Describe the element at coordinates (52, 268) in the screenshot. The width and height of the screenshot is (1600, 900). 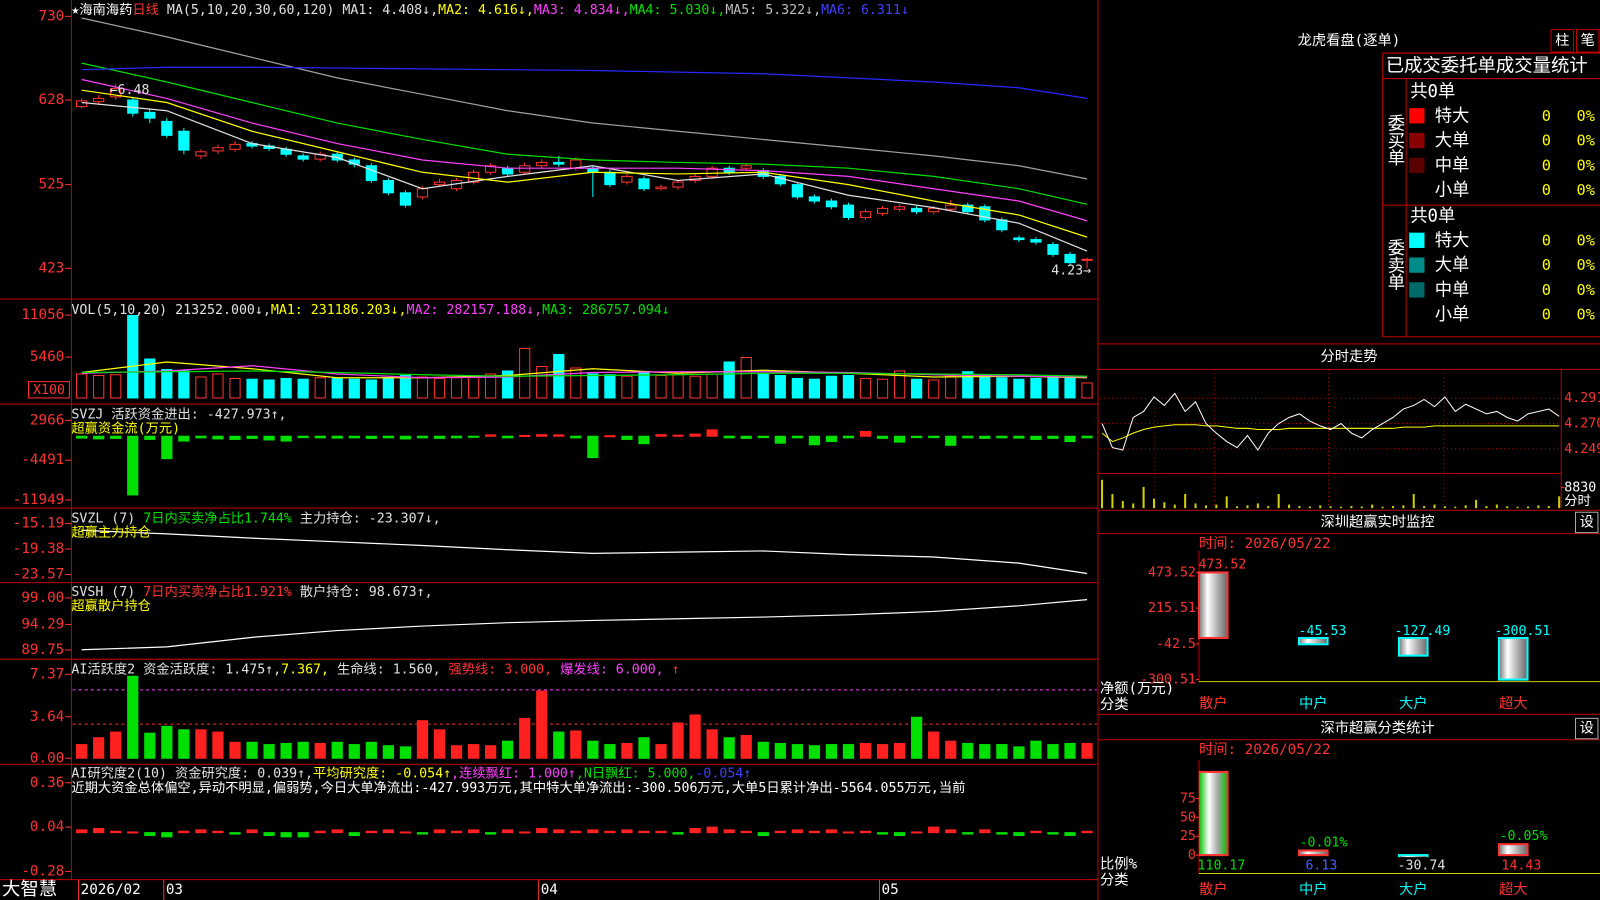
I see `y-tick-label: 423` at that location.